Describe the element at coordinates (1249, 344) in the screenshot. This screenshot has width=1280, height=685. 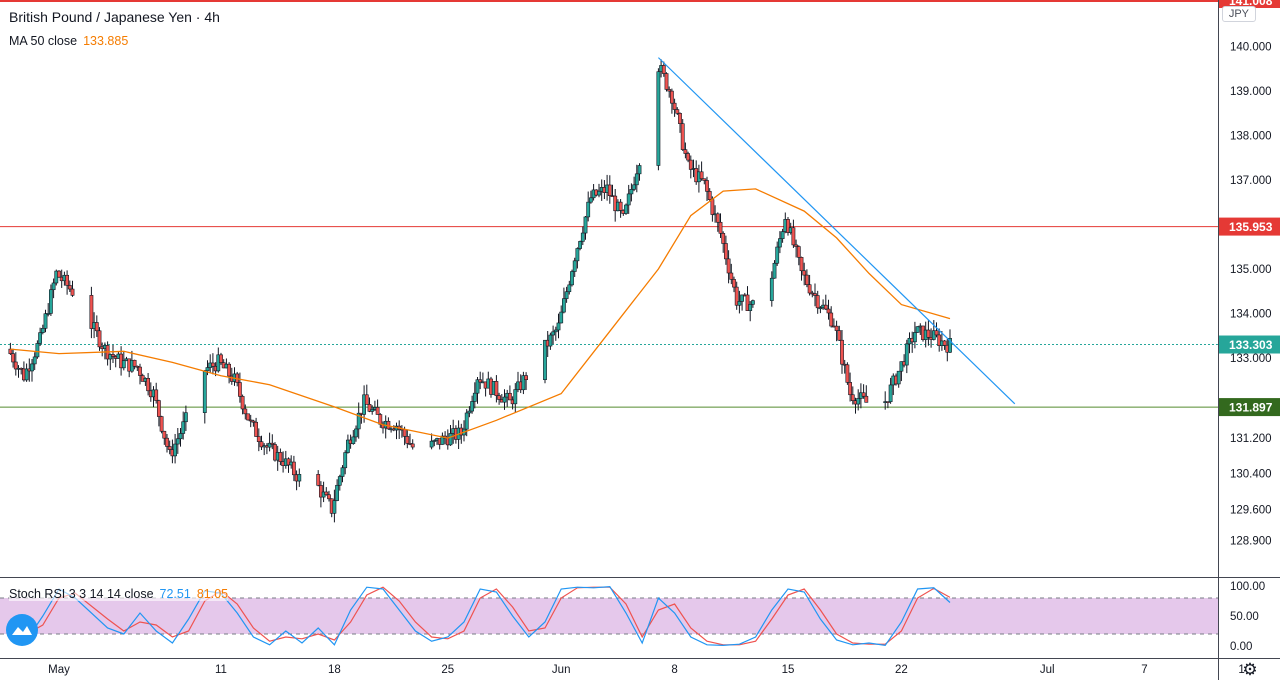
I see `last-price-badge-bg` at that location.